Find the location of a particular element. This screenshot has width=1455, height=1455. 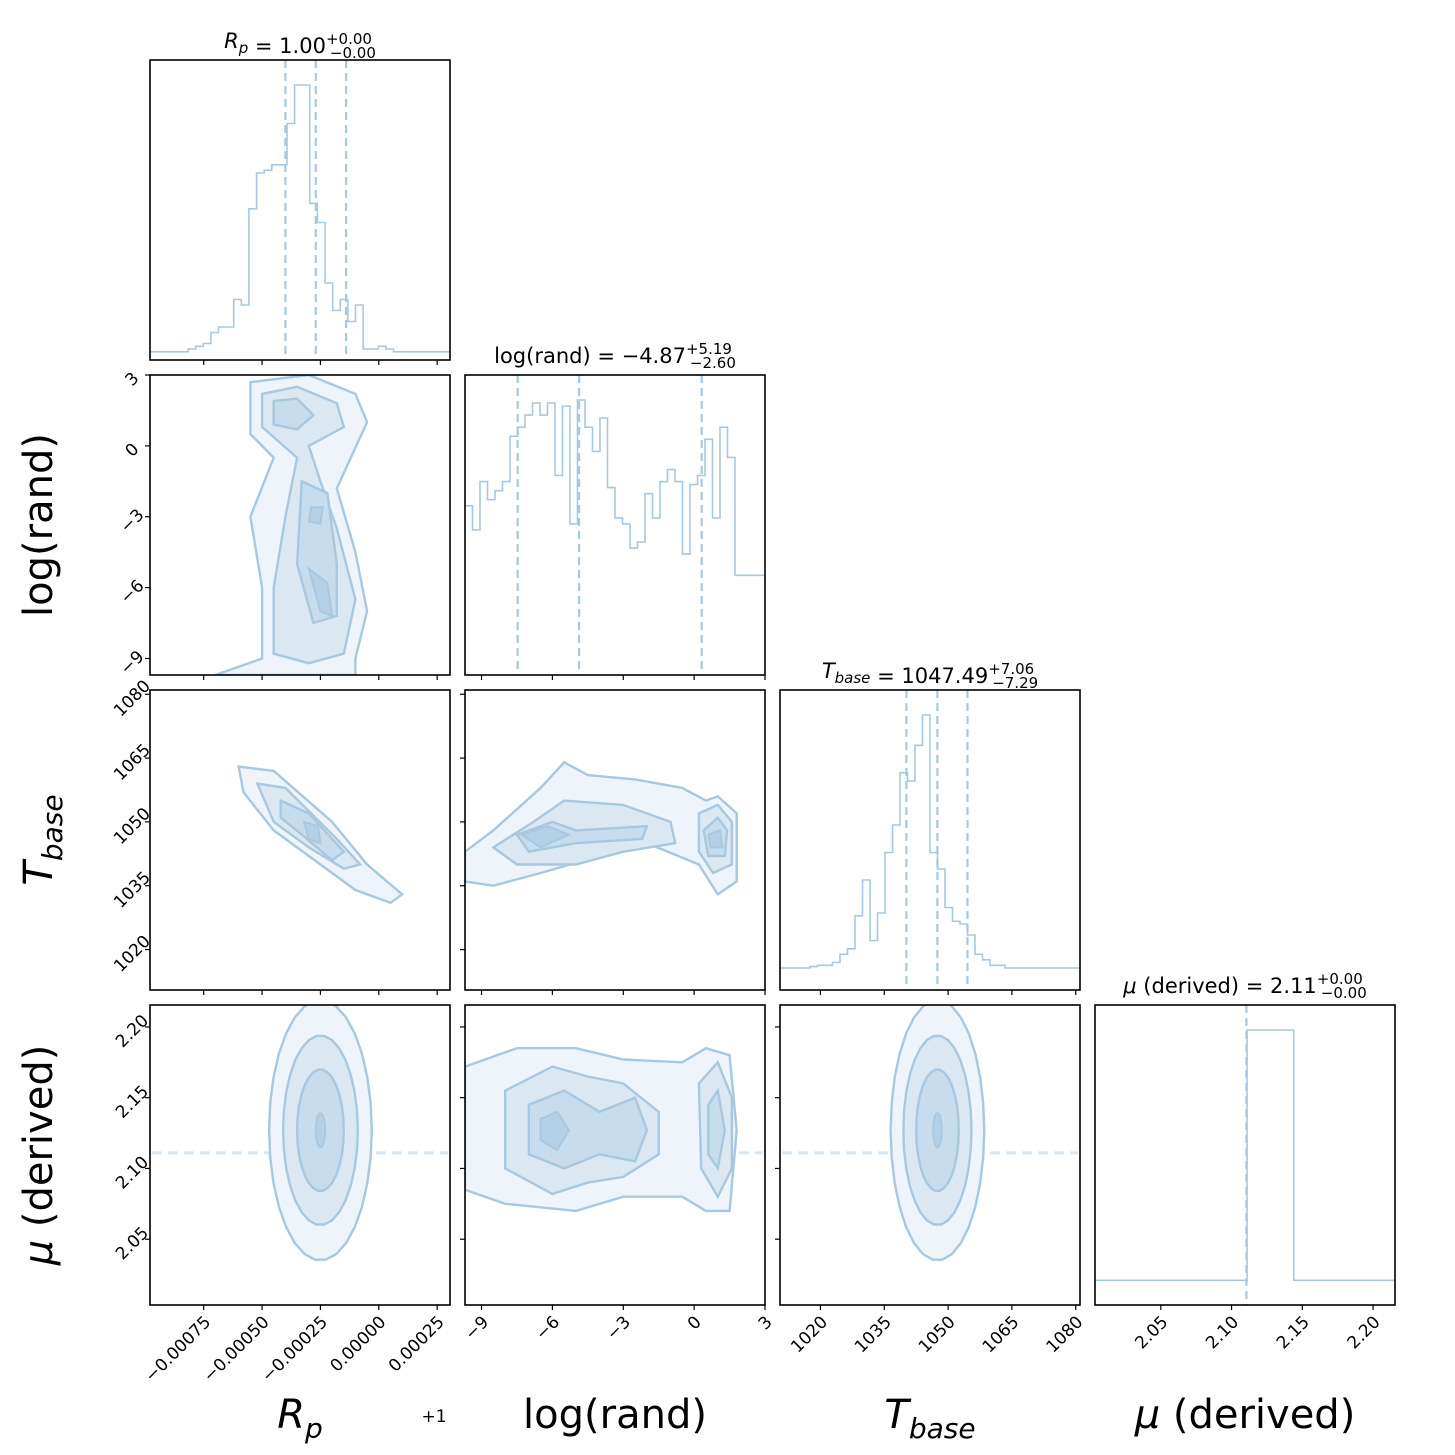

panel-mu-vs-tbase: 1020 1035 1050 1065 1080 is located at coordinates (931, 1180).